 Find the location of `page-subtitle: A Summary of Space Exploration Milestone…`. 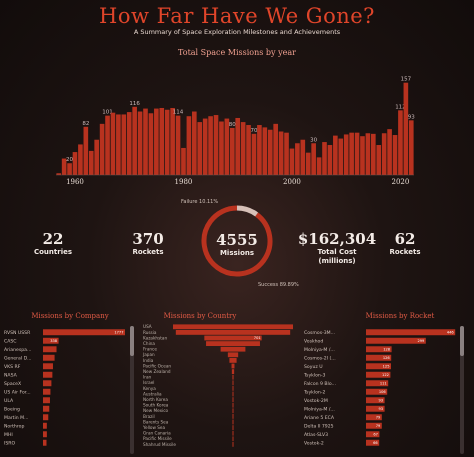

page-subtitle: A Summary of Space Exploration Milestone… is located at coordinates (237, 32).